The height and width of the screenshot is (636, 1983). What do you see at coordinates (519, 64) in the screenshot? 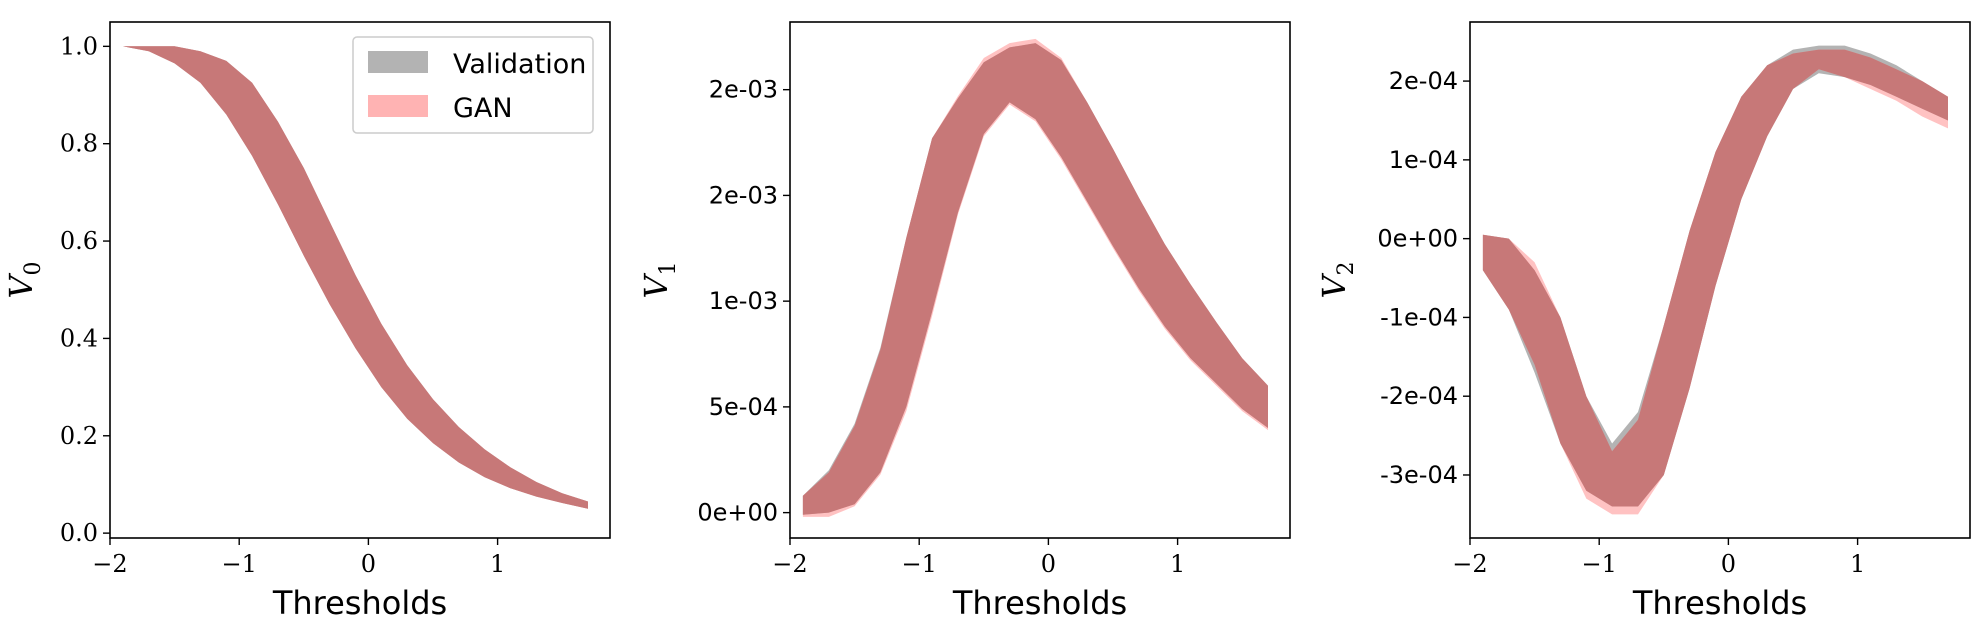
I see `legend-label-validation: Validation` at bounding box center [519, 64].